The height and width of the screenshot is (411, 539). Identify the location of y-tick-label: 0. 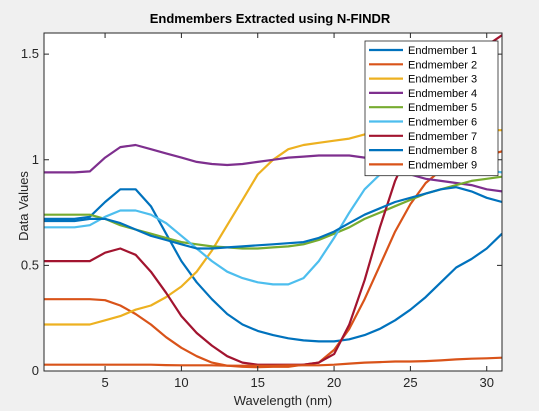
(35, 370).